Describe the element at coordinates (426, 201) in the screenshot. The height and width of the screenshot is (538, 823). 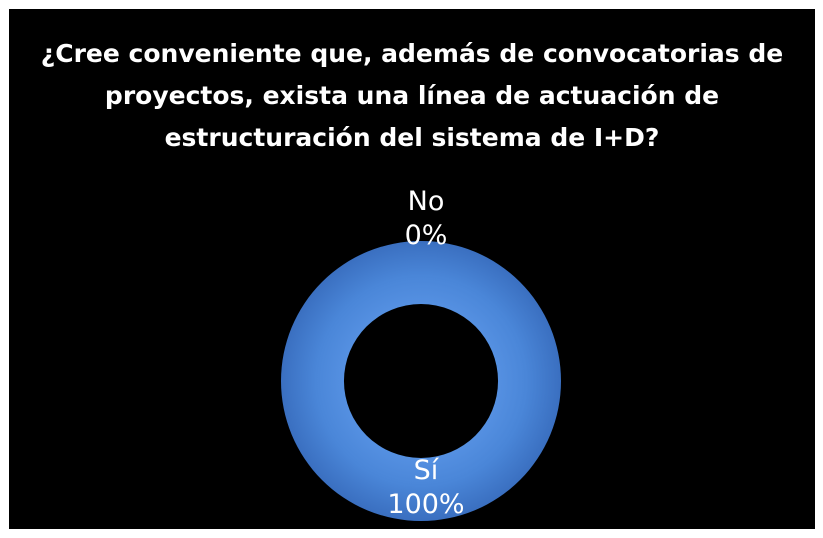
I see `slice-label-no-name: No` at that location.